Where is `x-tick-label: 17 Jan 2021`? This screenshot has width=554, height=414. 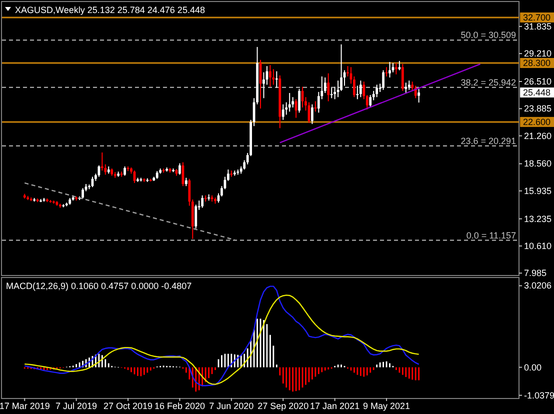 x-tick-label: 17 Jan 2021 is located at coordinates (335, 406).